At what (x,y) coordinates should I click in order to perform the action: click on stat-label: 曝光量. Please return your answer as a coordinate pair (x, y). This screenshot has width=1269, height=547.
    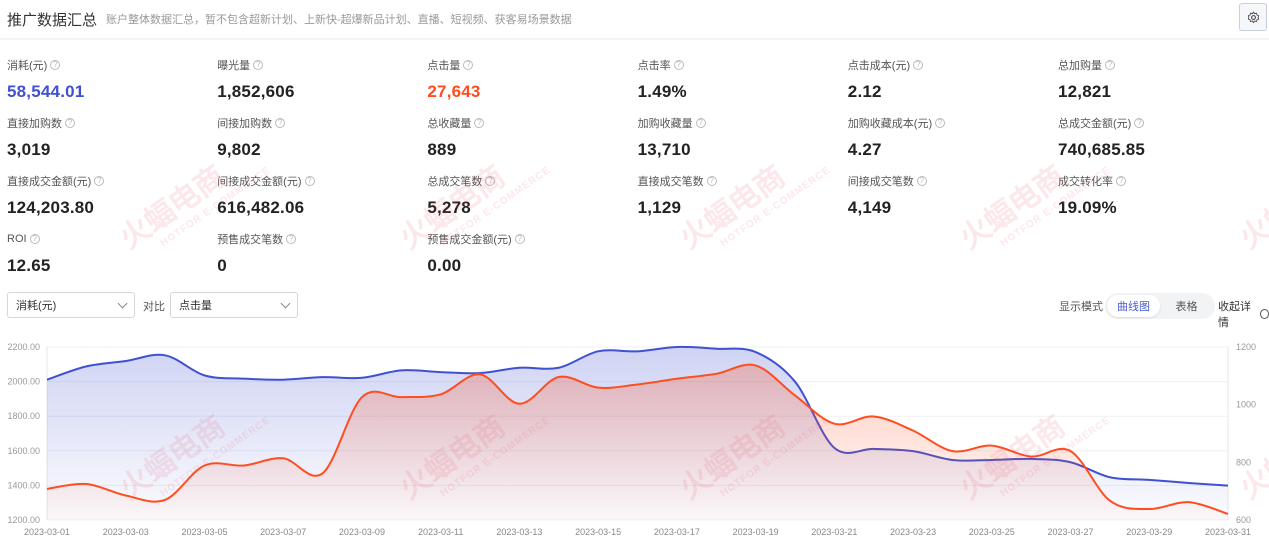
    Looking at the image, I should click on (234, 66).